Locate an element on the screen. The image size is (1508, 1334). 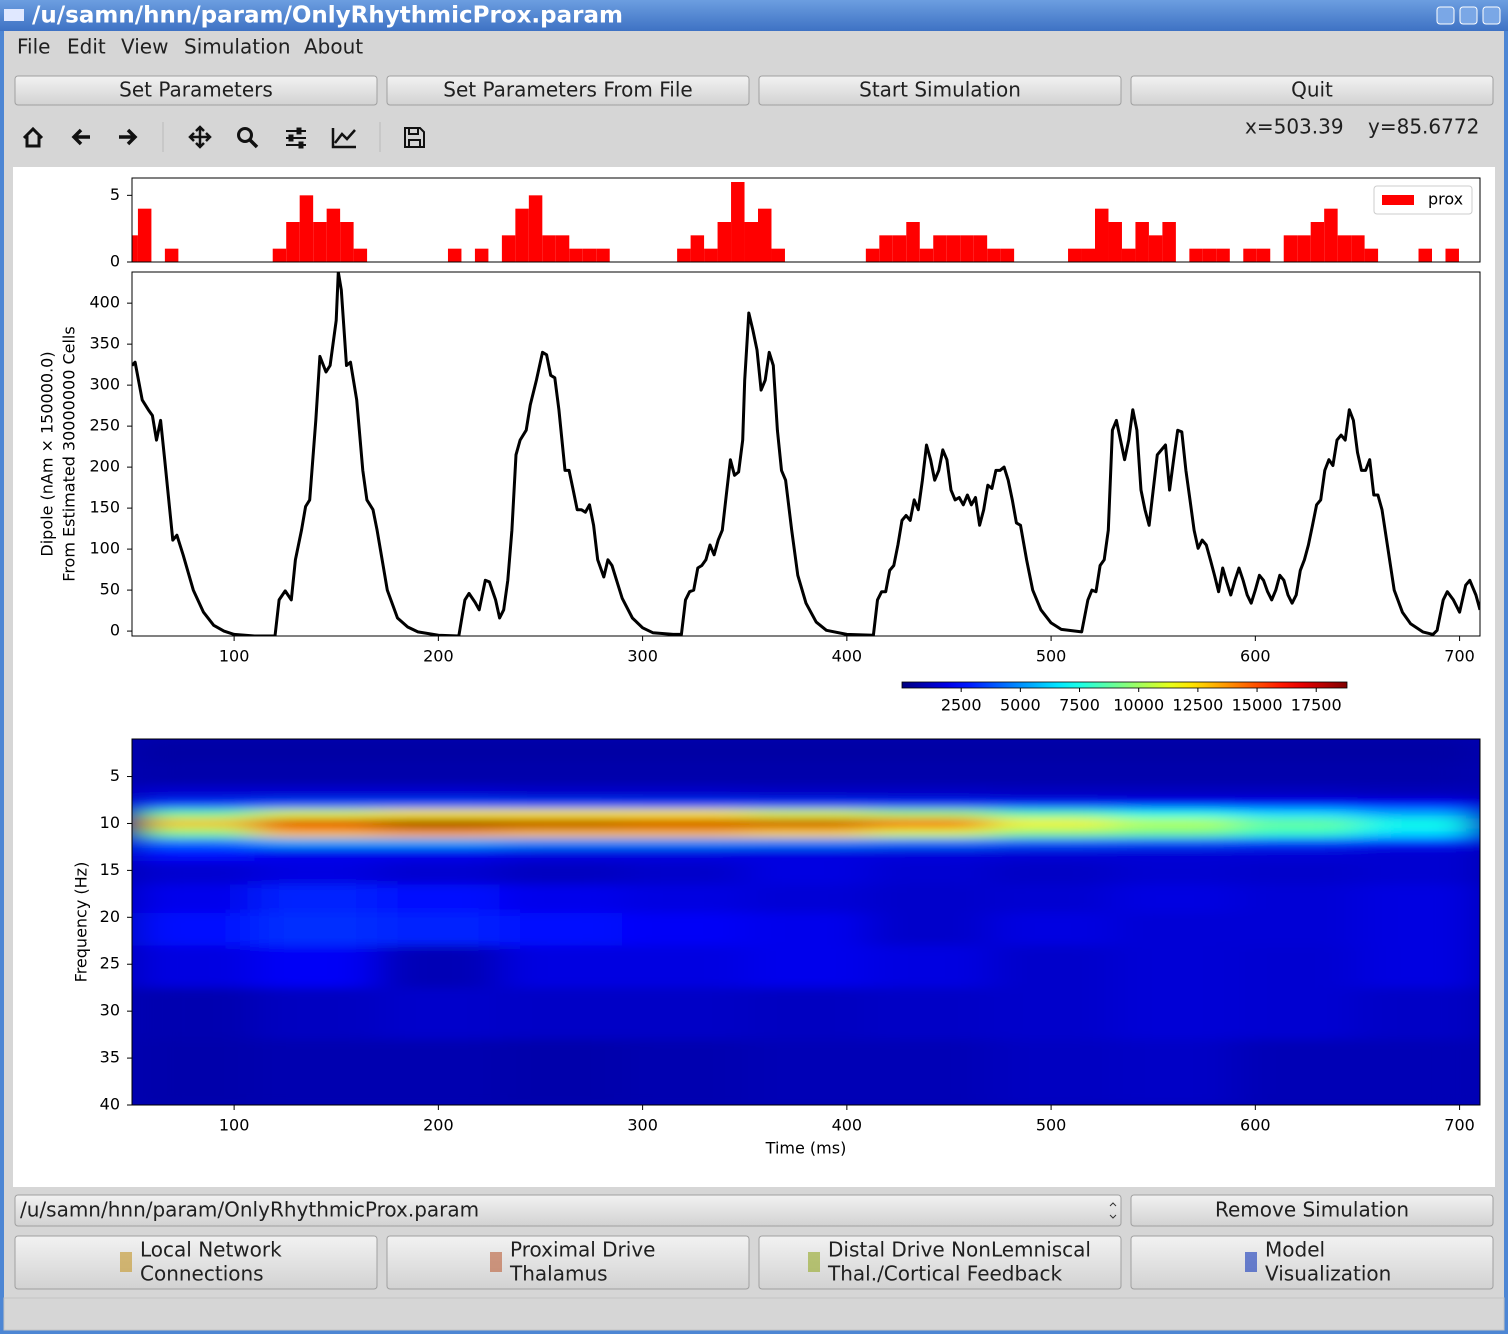
pan-icon is located at coordinates (200, 137).